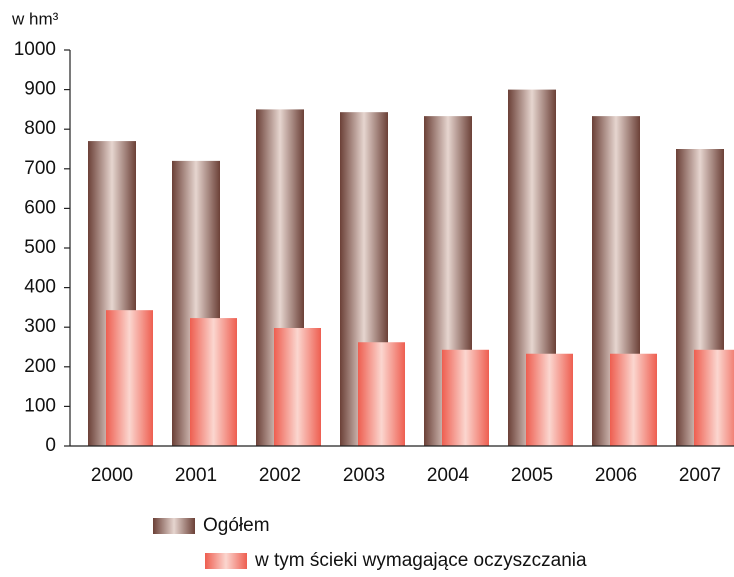 The image size is (734, 577). Describe the element at coordinates (616, 475) in the screenshot. I see `x-tick-label: 2006` at that location.